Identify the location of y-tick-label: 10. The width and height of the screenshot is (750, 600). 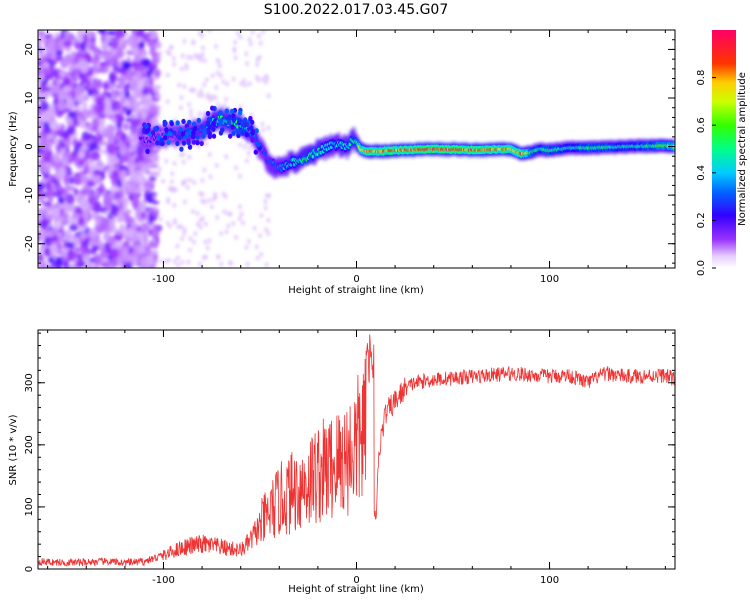
(29, 98).